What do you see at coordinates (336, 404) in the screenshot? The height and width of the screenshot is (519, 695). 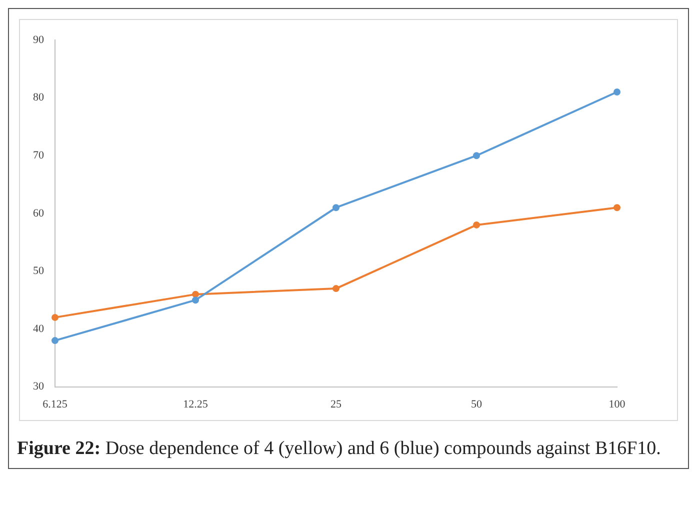 I see `x-tick-label: 25` at bounding box center [336, 404].